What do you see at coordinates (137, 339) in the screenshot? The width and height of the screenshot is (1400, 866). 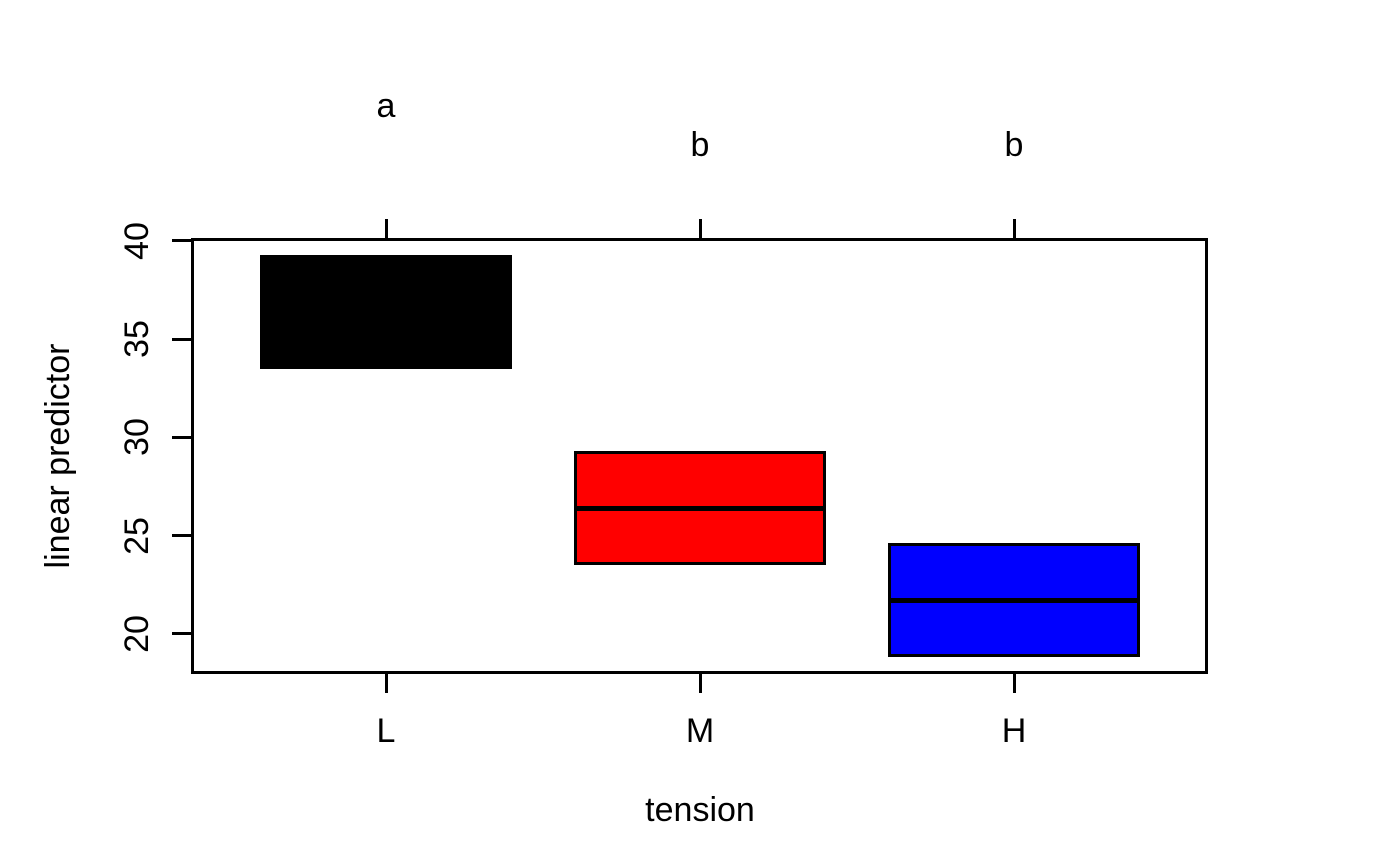 I see `y-tick-label: 35` at bounding box center [137, 339].